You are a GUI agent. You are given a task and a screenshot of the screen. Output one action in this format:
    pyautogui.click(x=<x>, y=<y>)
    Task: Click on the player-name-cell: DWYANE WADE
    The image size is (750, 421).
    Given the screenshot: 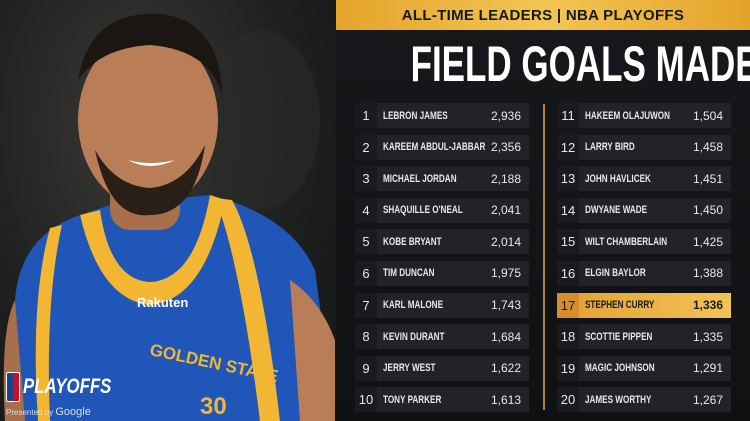 What is the action you would take?
    pyautogui.click(x=634, y=210)
    